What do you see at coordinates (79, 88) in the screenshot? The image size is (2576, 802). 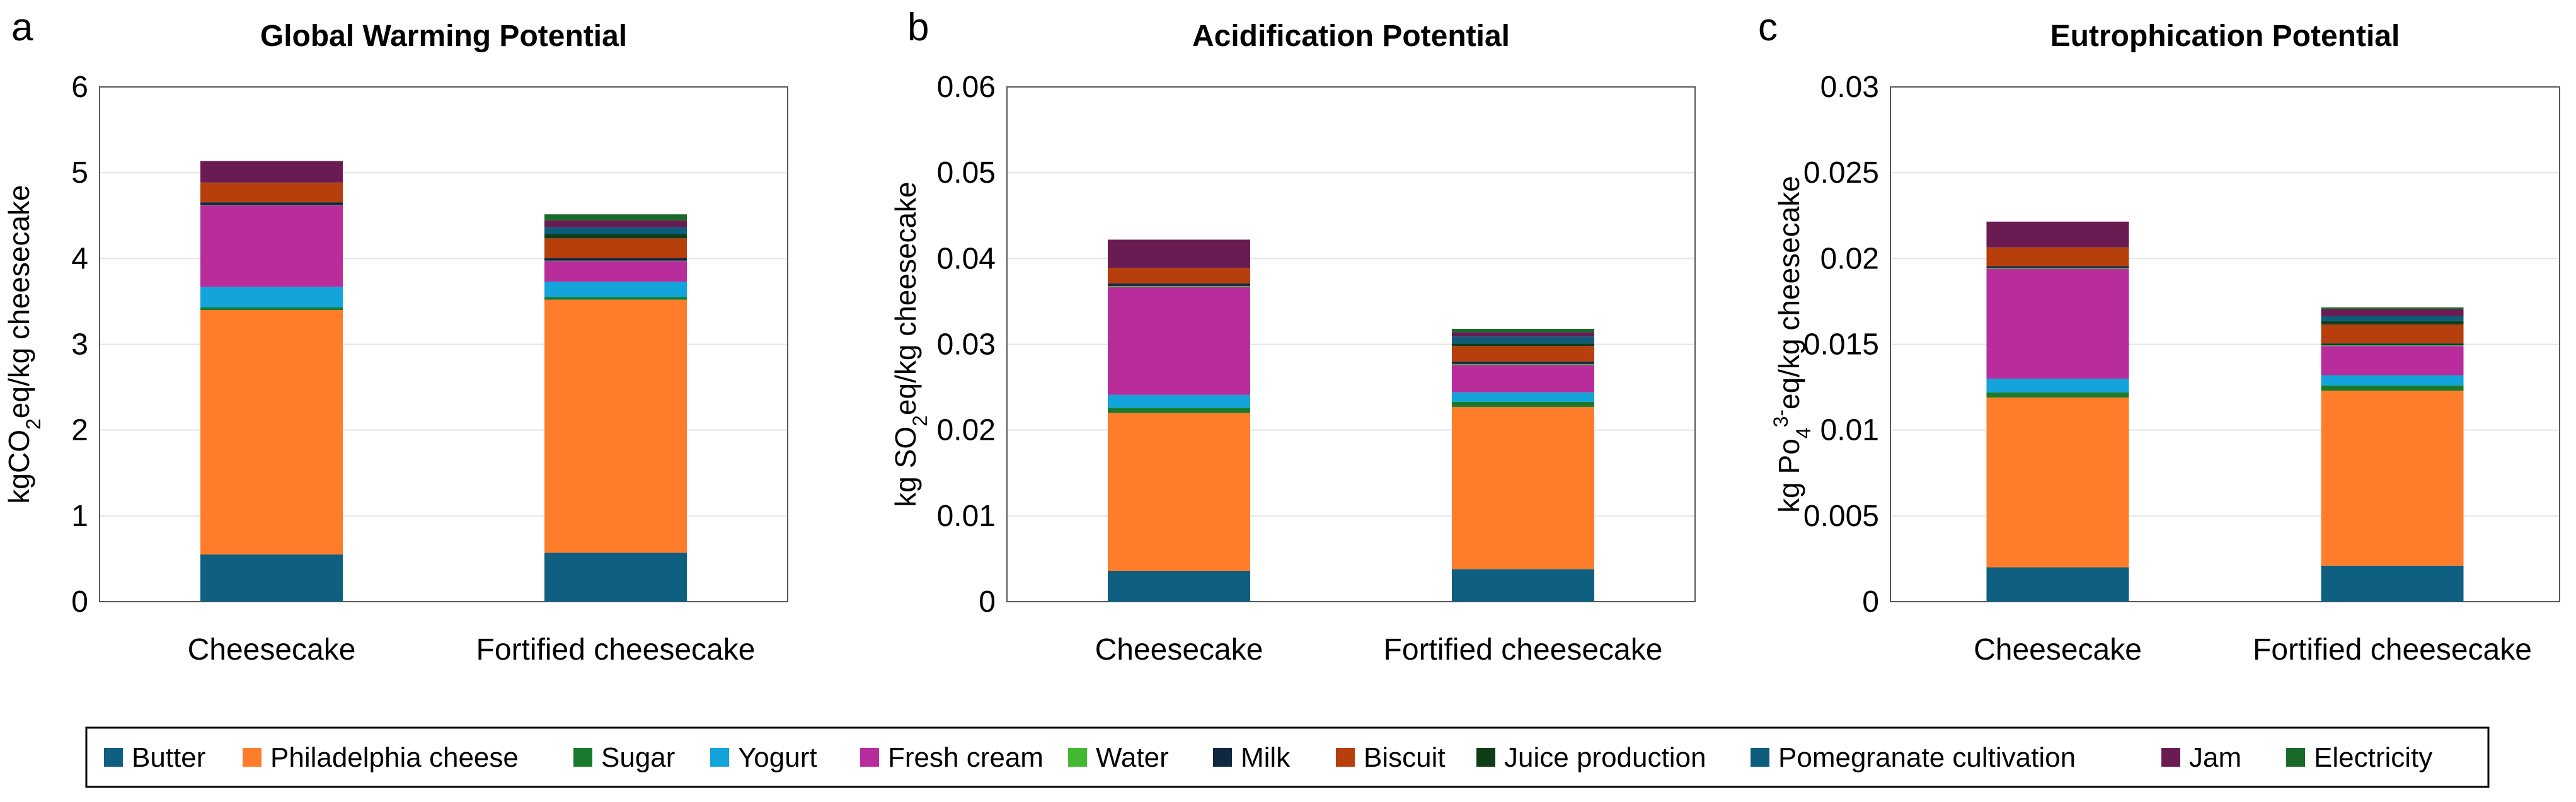 I see `y-tick-label: 6` at bounding box center [79, 88].